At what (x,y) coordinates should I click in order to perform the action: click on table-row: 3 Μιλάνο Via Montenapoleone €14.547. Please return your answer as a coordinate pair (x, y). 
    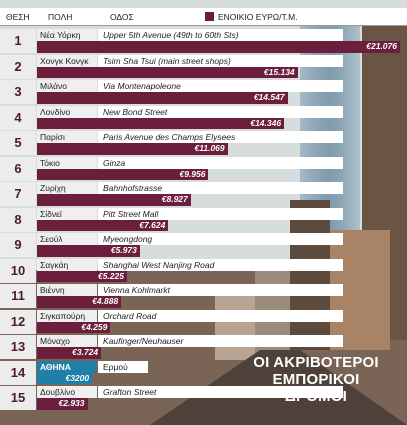
    Looking at the image, I should click on (203, 93).